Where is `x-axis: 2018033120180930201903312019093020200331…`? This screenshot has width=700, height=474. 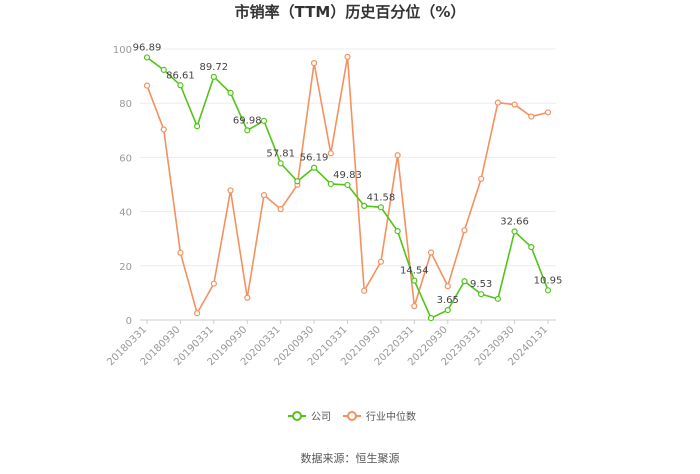 x-axis: 2018033120180930201903312019093020200331… is located at coordinates (327, 344).